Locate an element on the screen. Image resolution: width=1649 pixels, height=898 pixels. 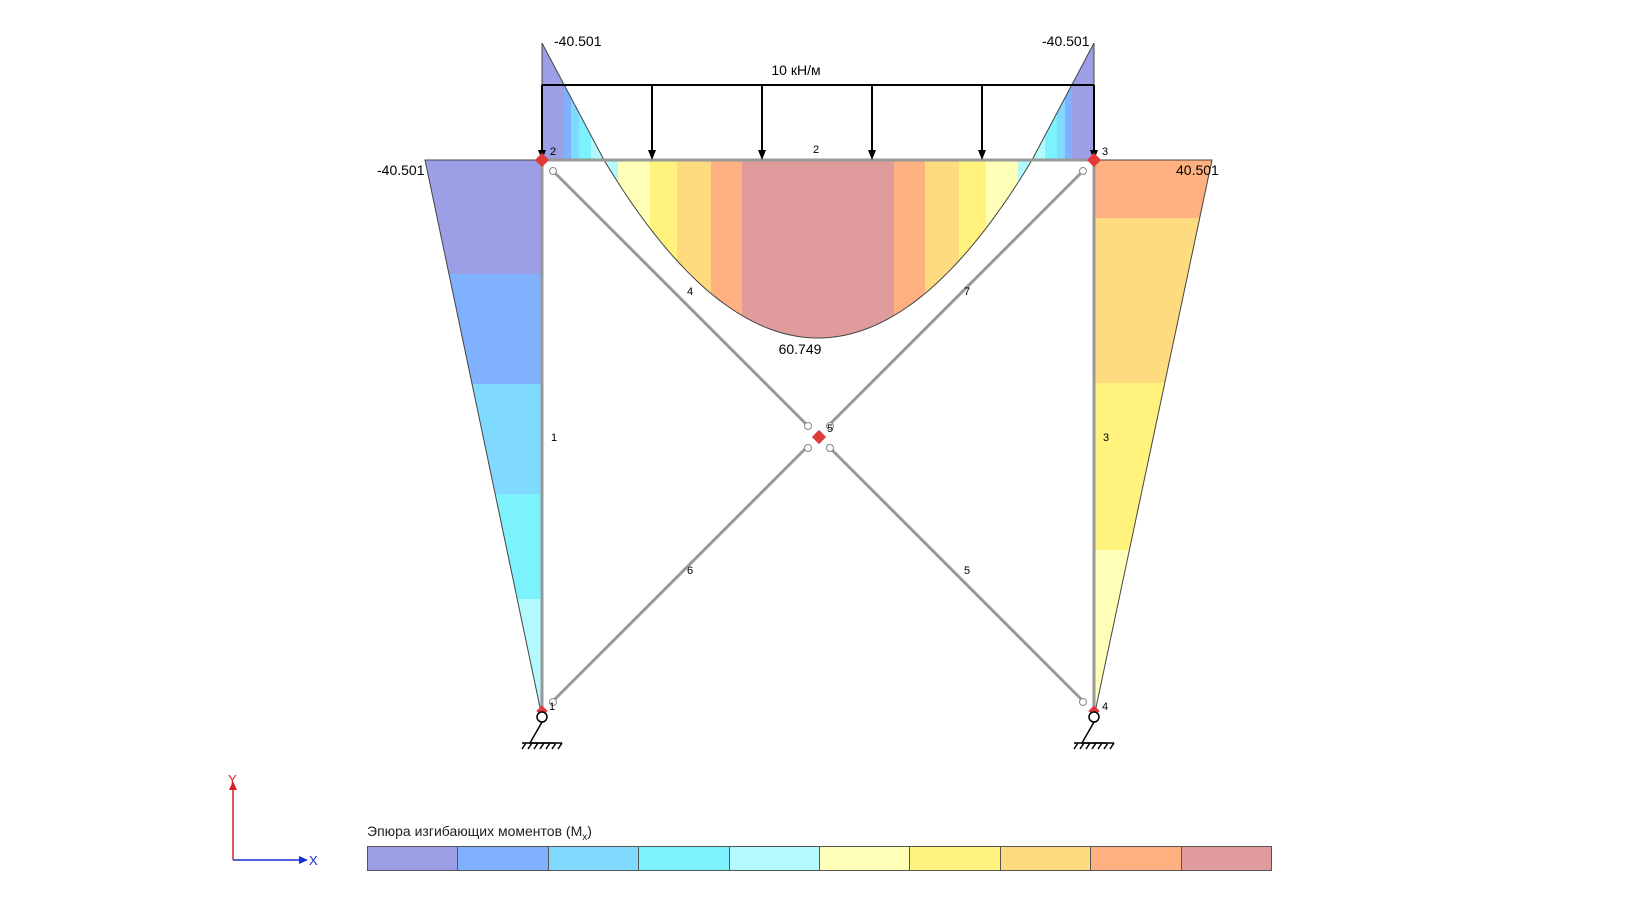
right-column-outline is located at coordinates (1153, 438).